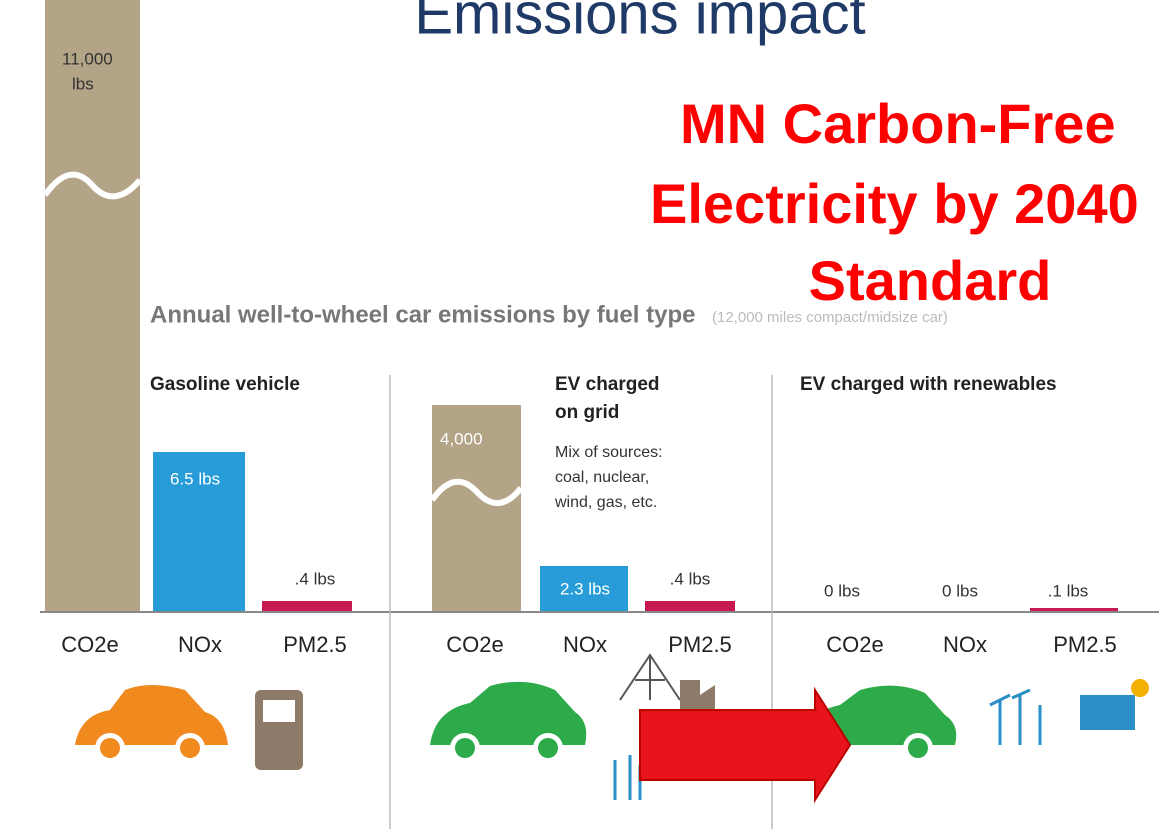  Describe the element at coordinates (1140, 688) in the screenshot. I see `sun-icon` at that location.